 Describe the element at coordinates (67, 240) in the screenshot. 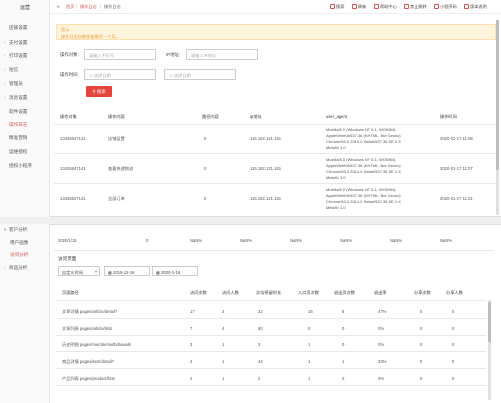

I see `summary-date: 2020/1/15` at that location.